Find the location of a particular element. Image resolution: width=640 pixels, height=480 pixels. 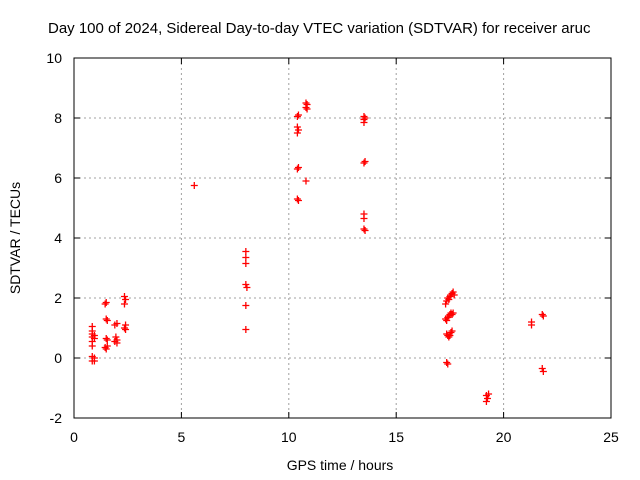

x-tick-label: 20 is located at coordinates (504, 437).